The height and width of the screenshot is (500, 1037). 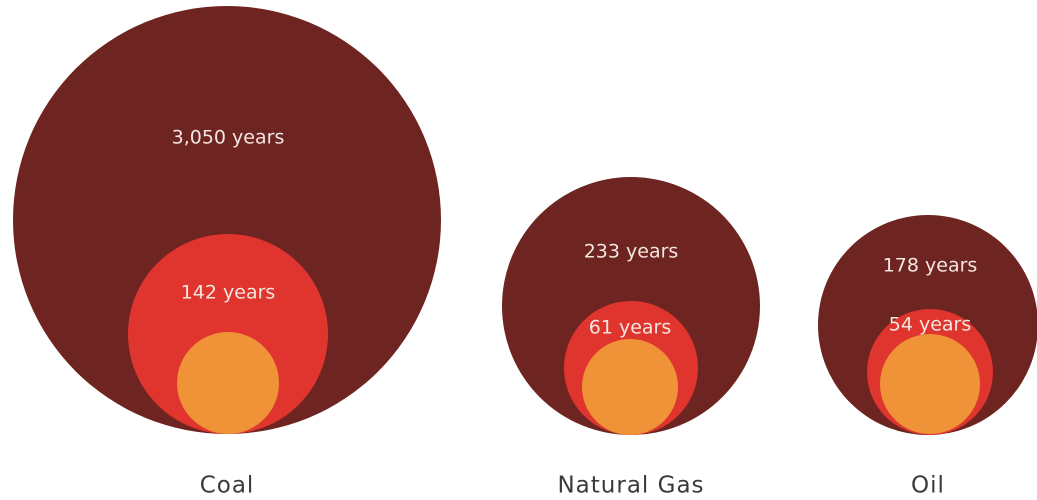 What do you see at coordinates (228, 293) in the screenshot?
I see `value-label: 142 years` at bounding box center [228, 293].